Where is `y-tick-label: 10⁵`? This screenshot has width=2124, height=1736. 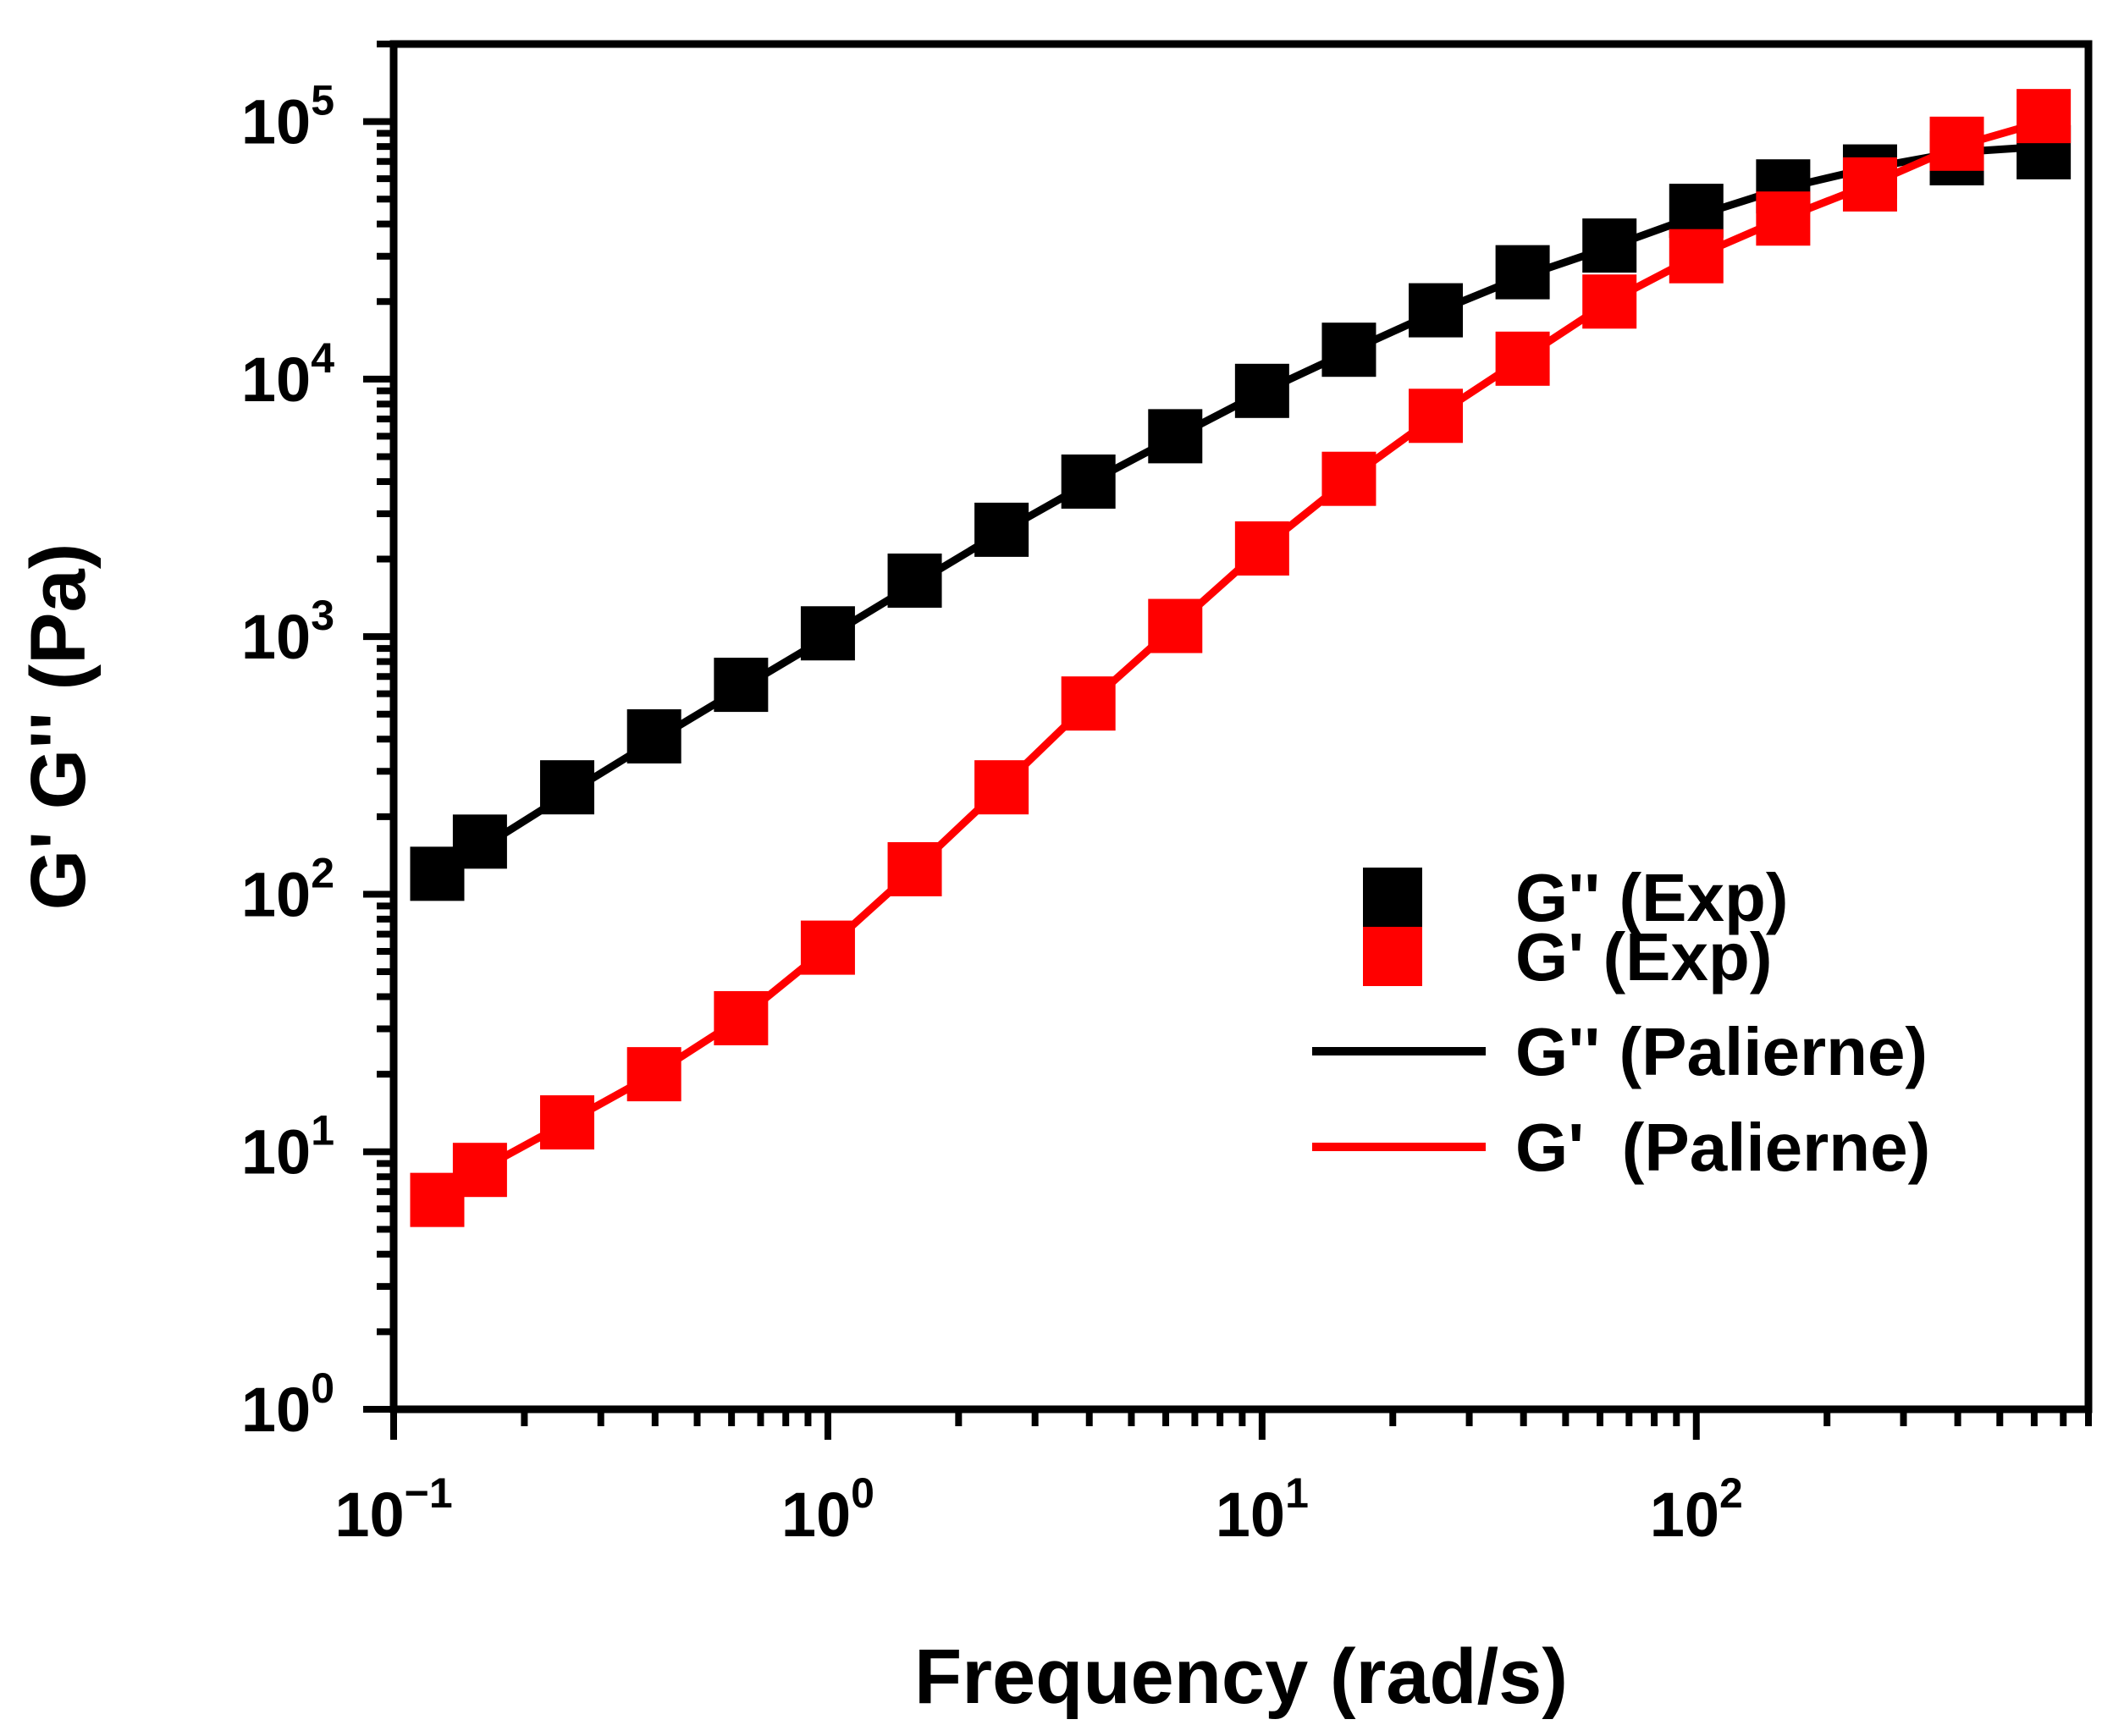
y-tick-label: 10⁵ is located at coordinates (287, 117).